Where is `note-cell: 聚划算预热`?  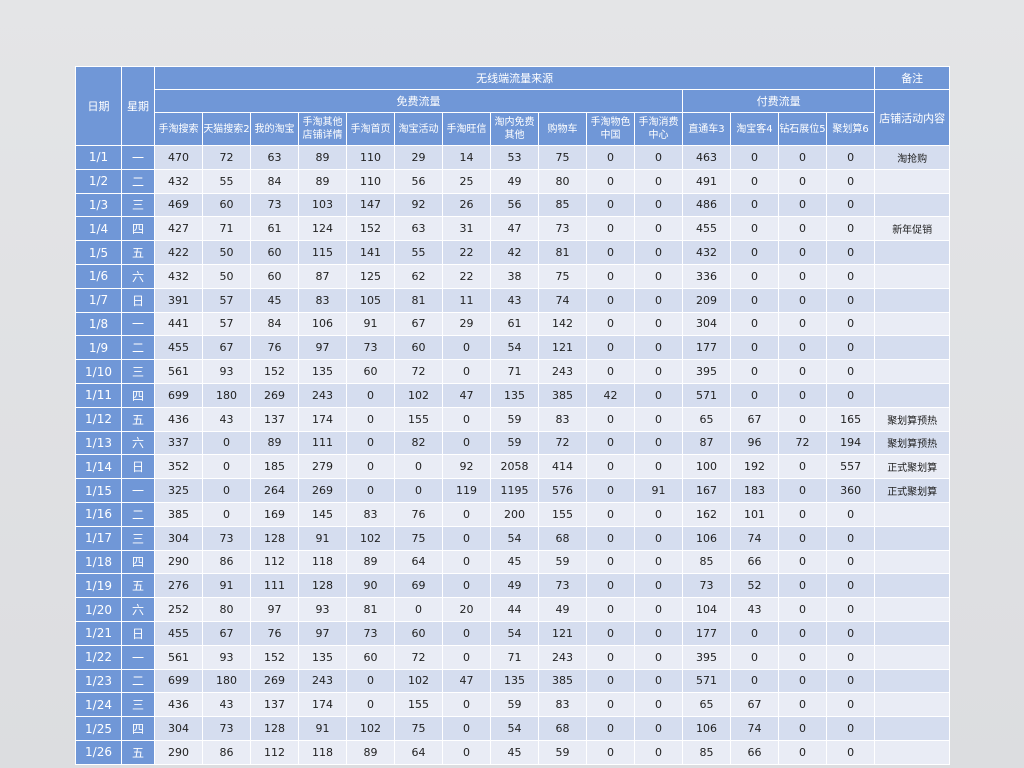
note-cell: 聚划算预热 is located at coordinates (912, 419).